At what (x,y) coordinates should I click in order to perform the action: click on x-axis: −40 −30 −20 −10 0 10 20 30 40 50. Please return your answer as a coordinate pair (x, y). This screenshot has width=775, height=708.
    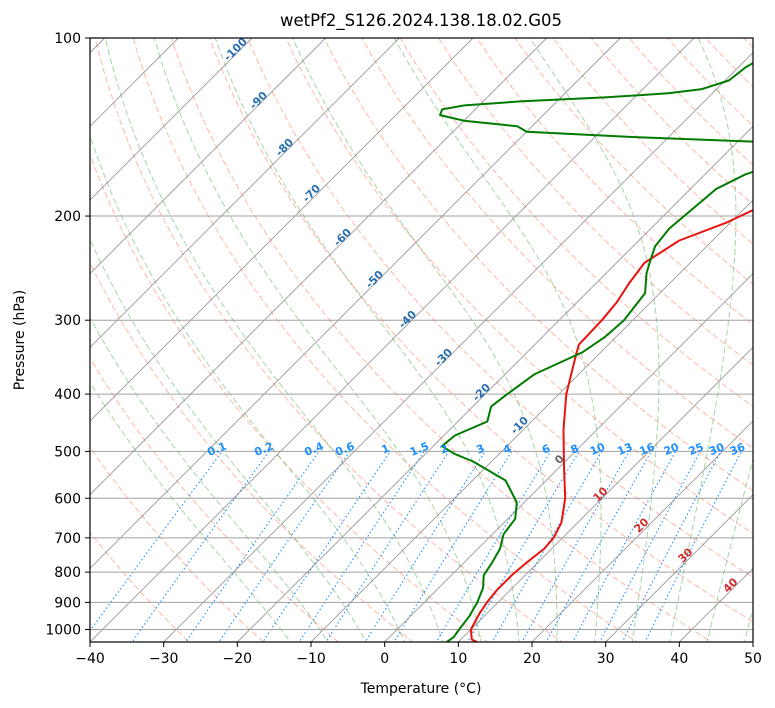
    Looking at the image, I should click on (418, 654).